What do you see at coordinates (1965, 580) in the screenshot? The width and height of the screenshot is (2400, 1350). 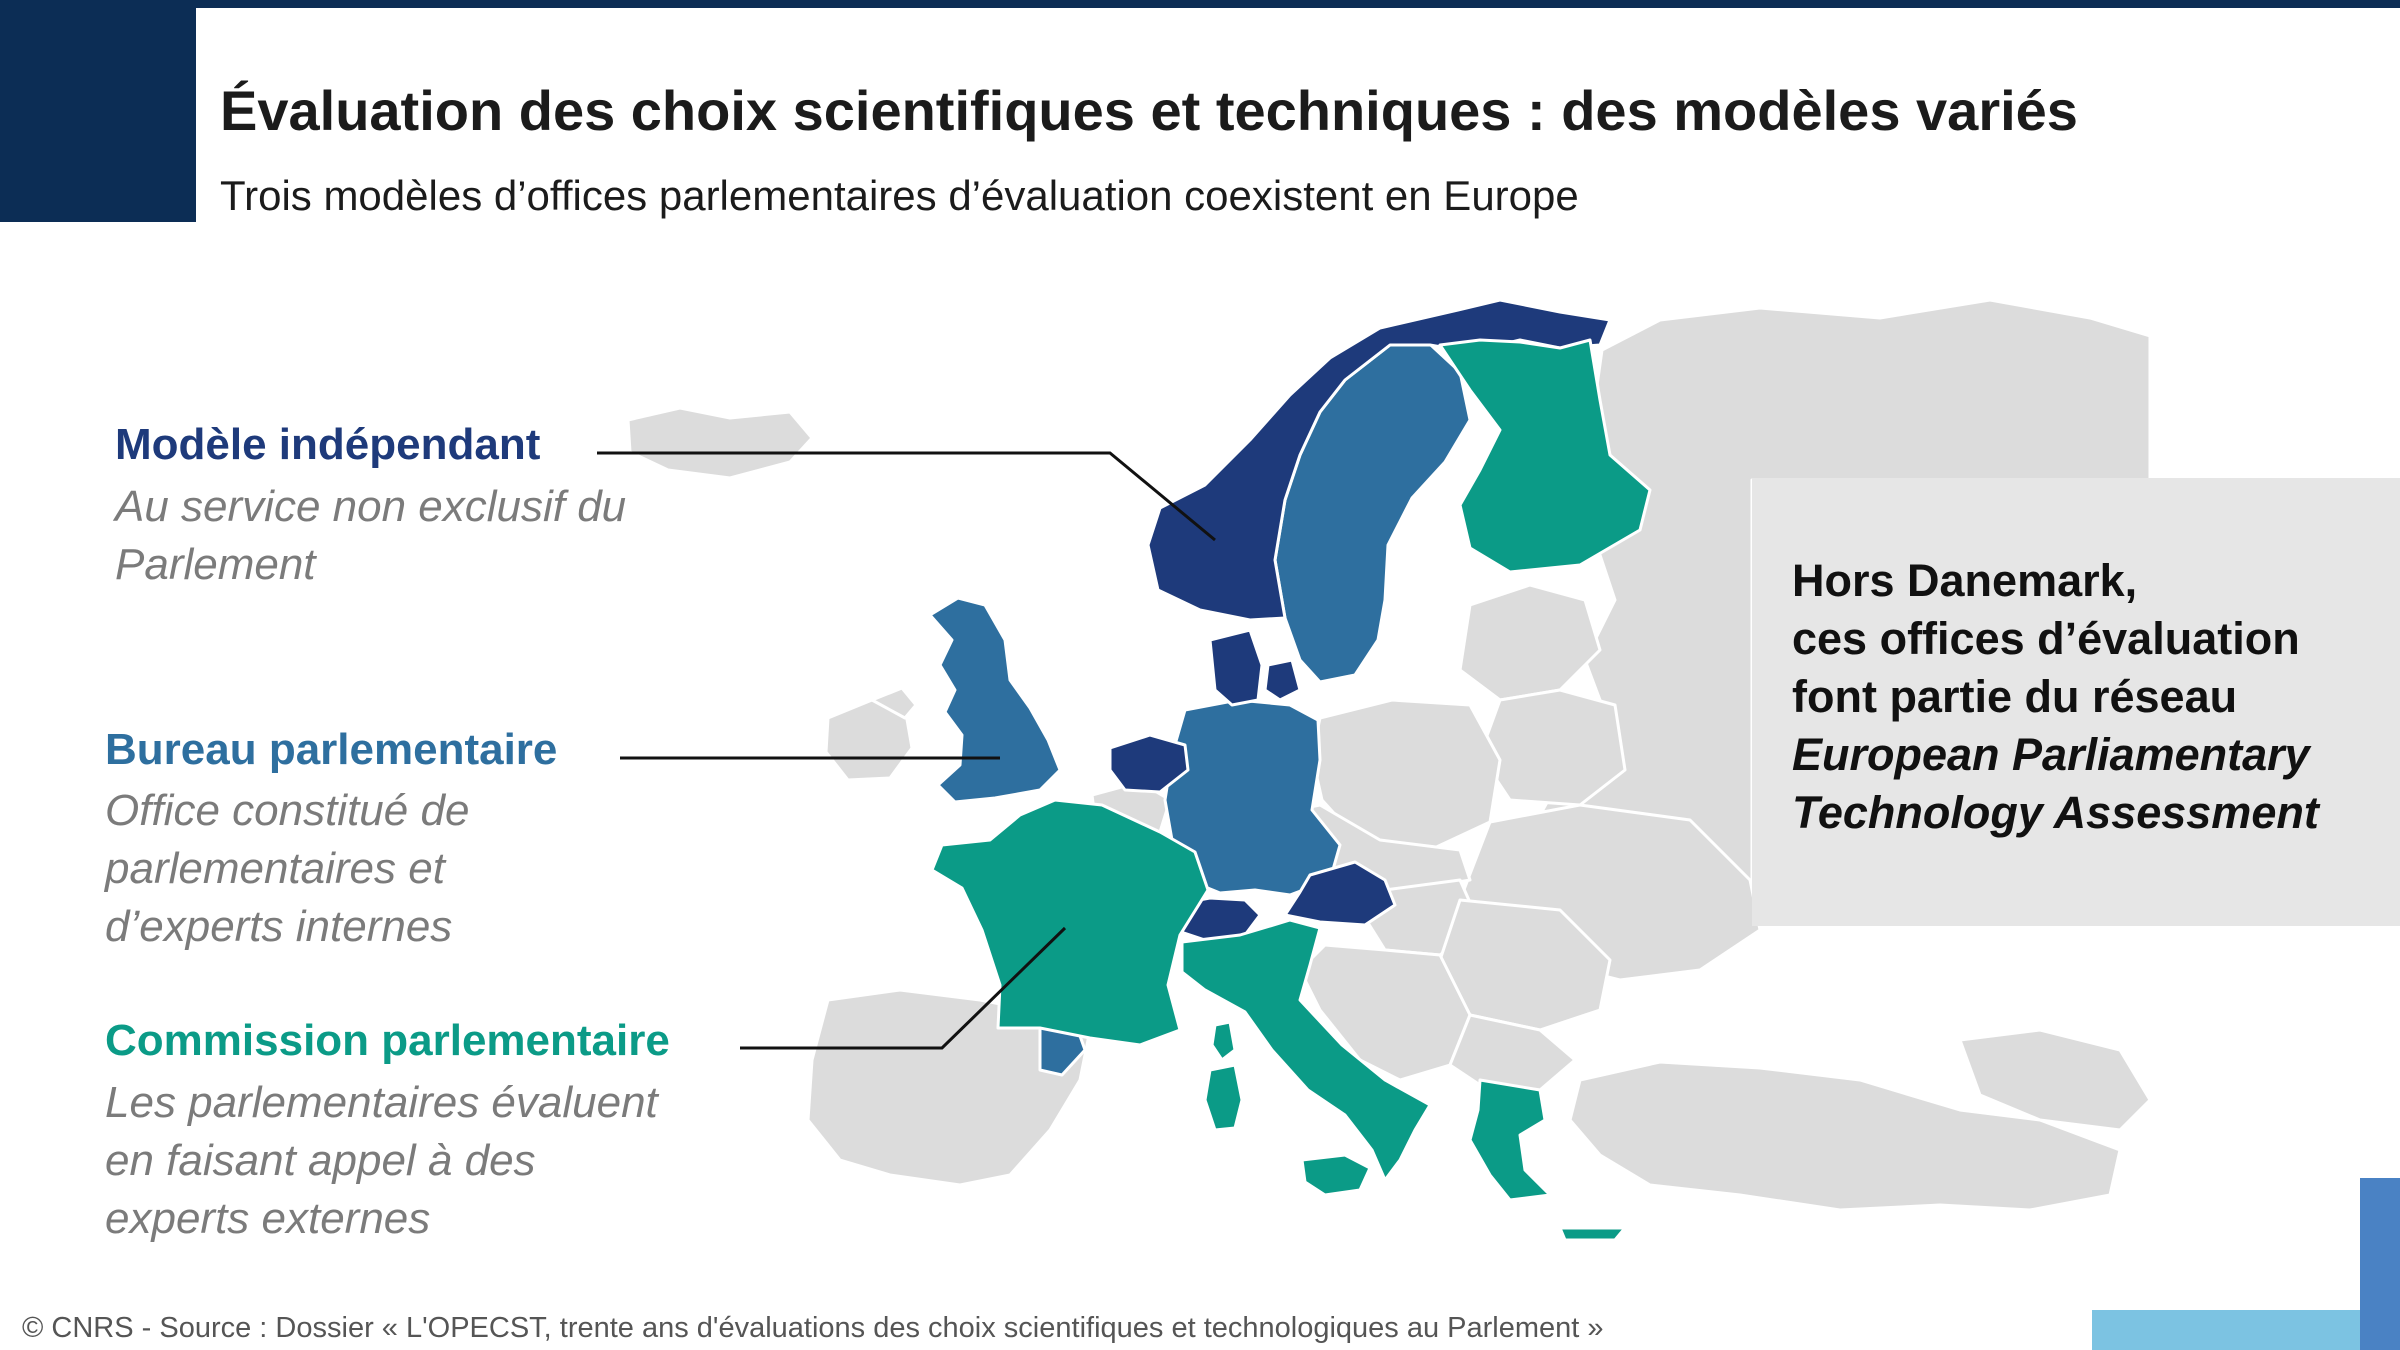 I see `callout-line-1: Hors Danemark,` at bounding box center [1965, 580].